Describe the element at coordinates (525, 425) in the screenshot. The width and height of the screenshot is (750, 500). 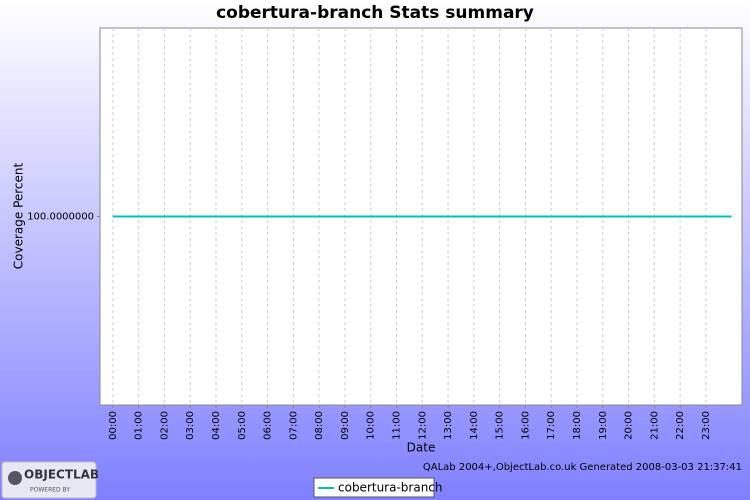
I see `x-tick-label: 16:00` at that location.